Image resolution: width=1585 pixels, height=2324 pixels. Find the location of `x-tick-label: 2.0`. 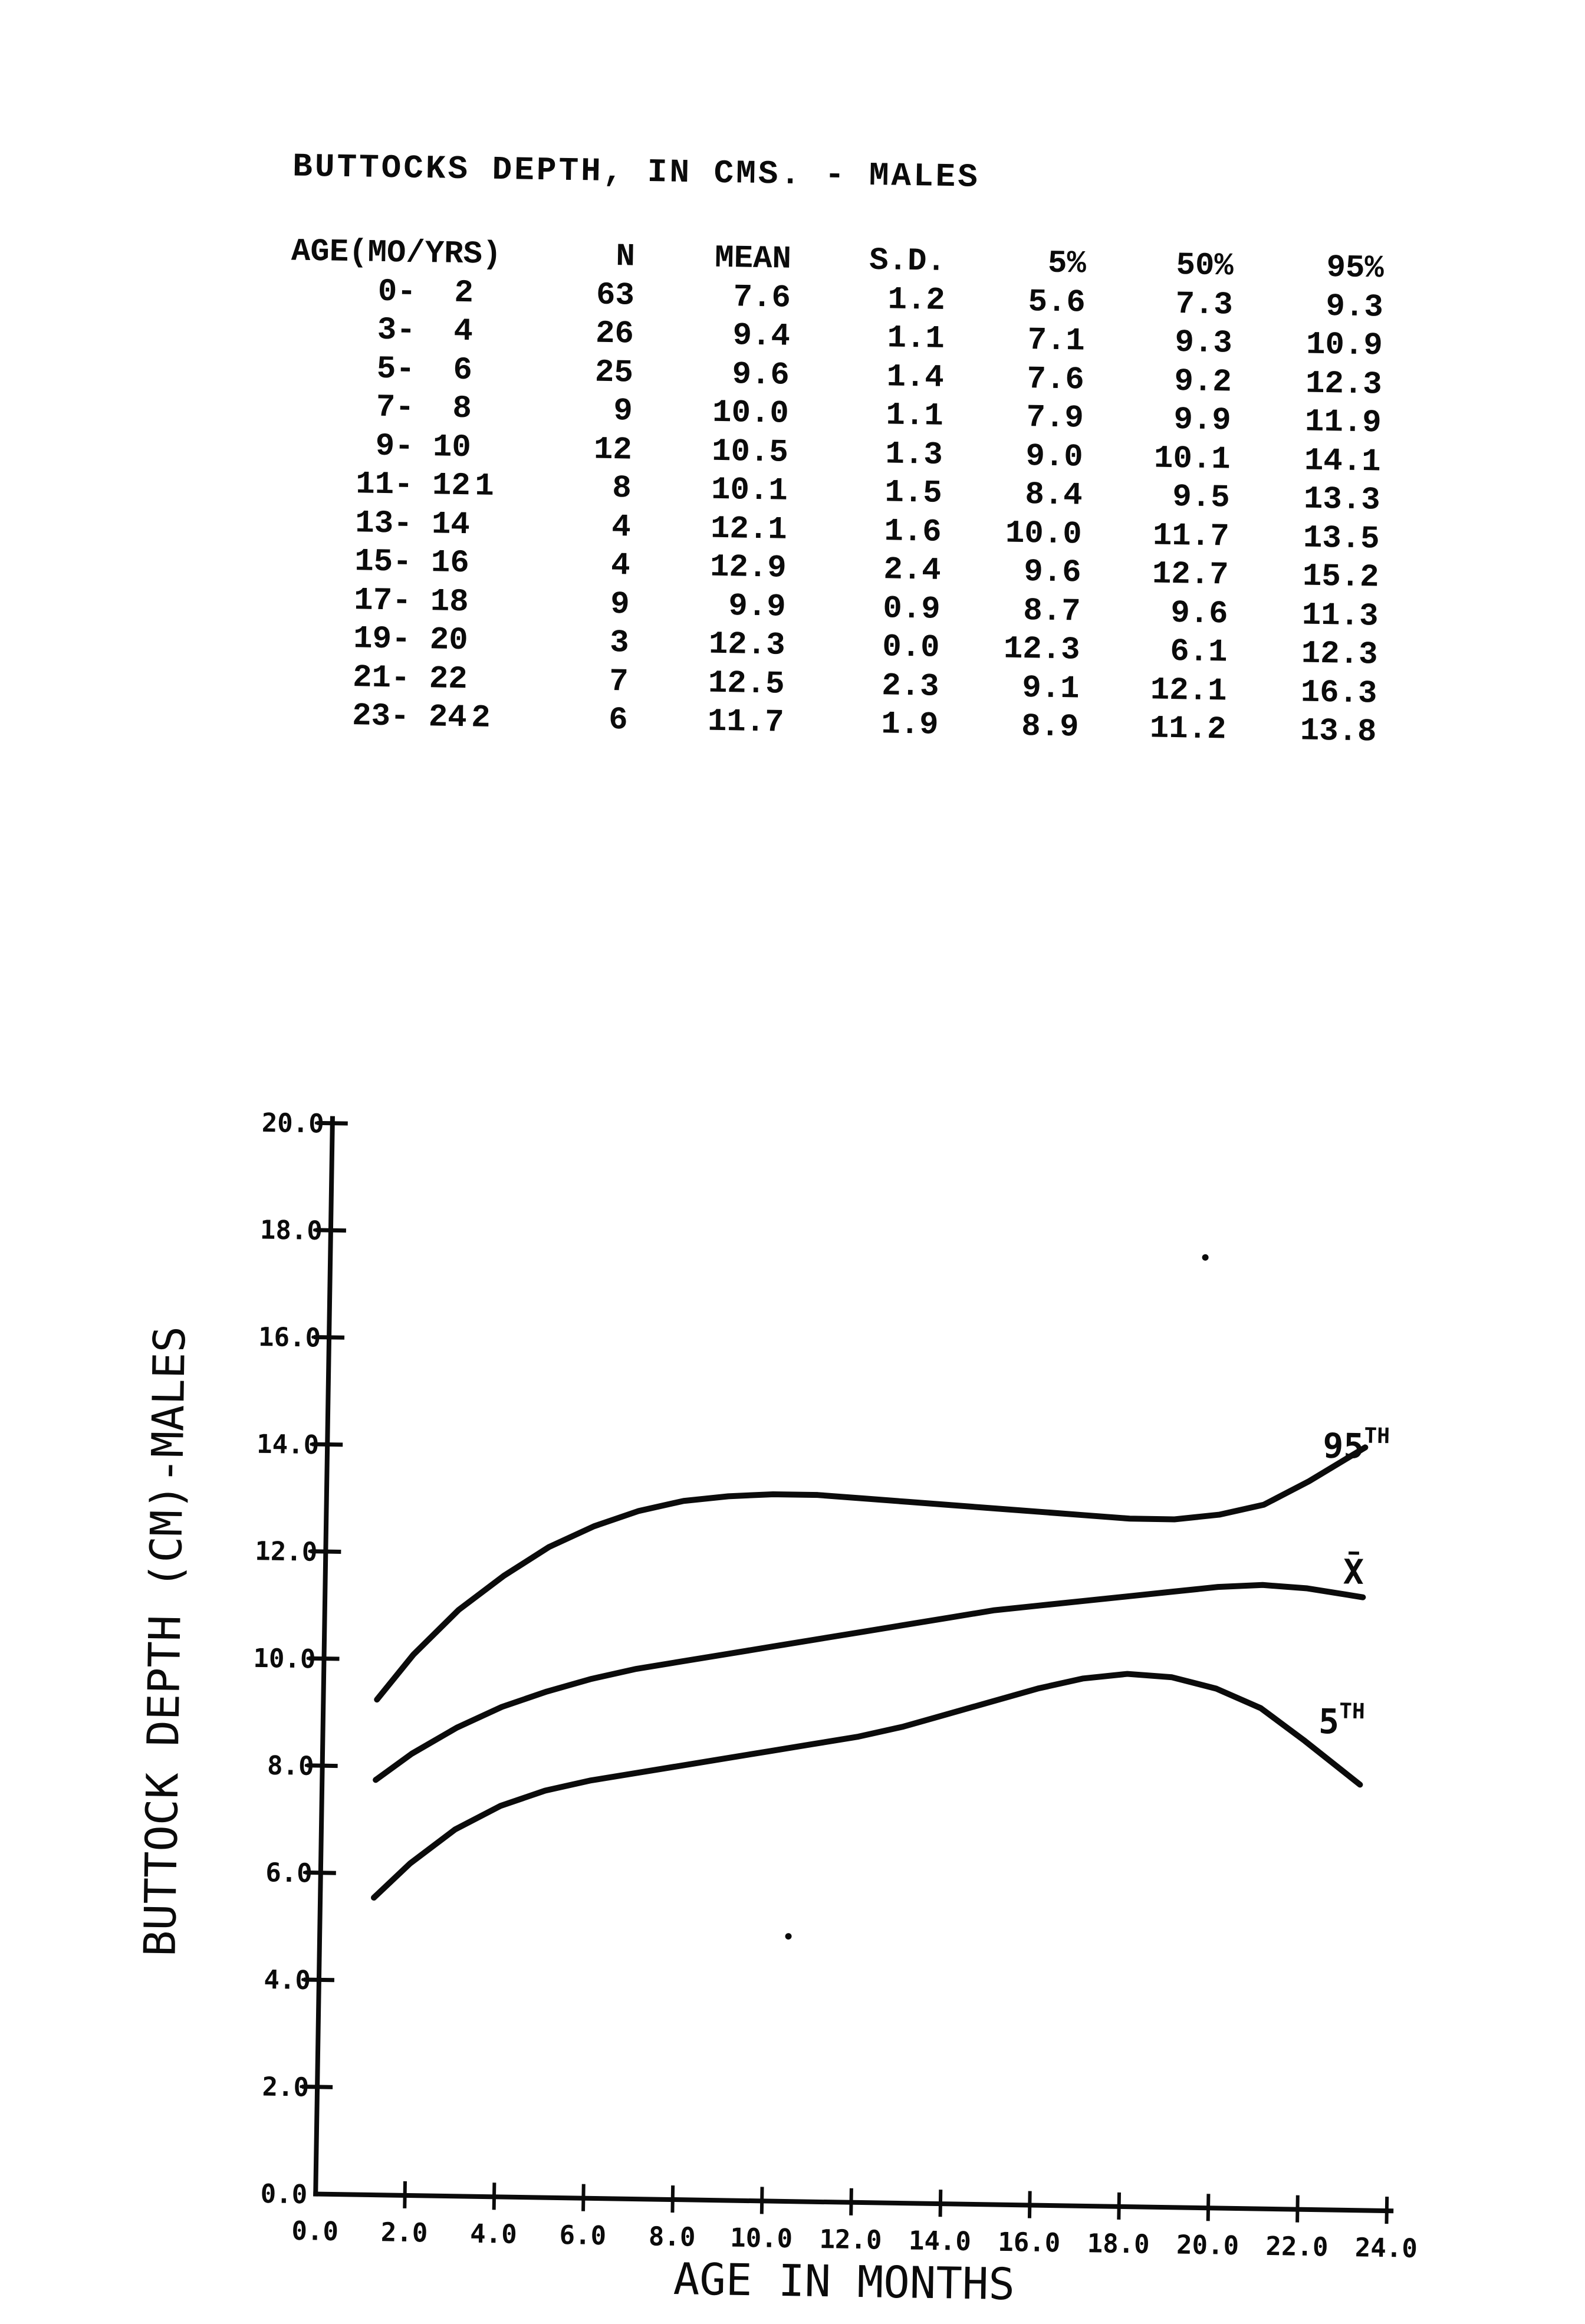

x-tick-label: 2.0 is located at coordinates (404, 2232).